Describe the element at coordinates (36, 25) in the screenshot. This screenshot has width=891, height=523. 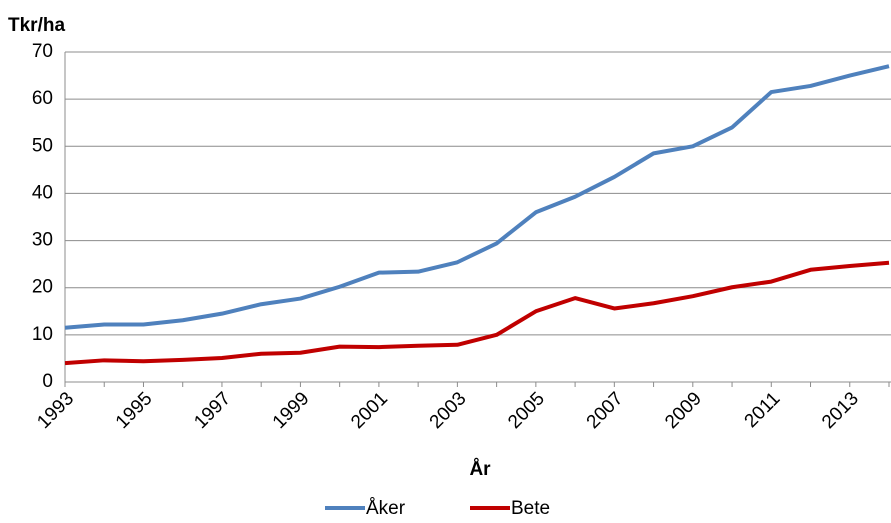
I see `y-axis-label: Tkr/ha` at that location.